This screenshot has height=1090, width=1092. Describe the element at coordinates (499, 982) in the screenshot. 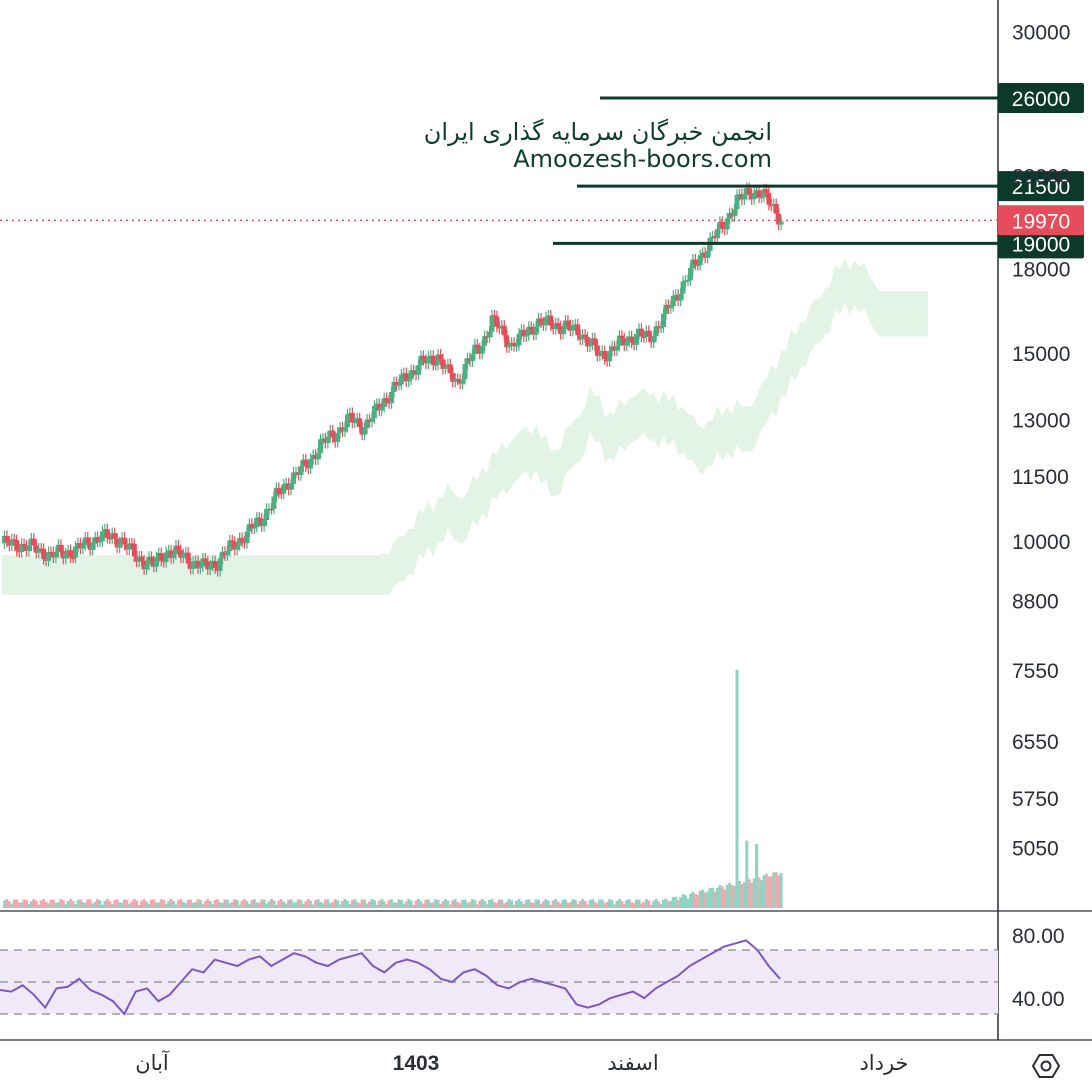

I see `rsi-band` at that location.